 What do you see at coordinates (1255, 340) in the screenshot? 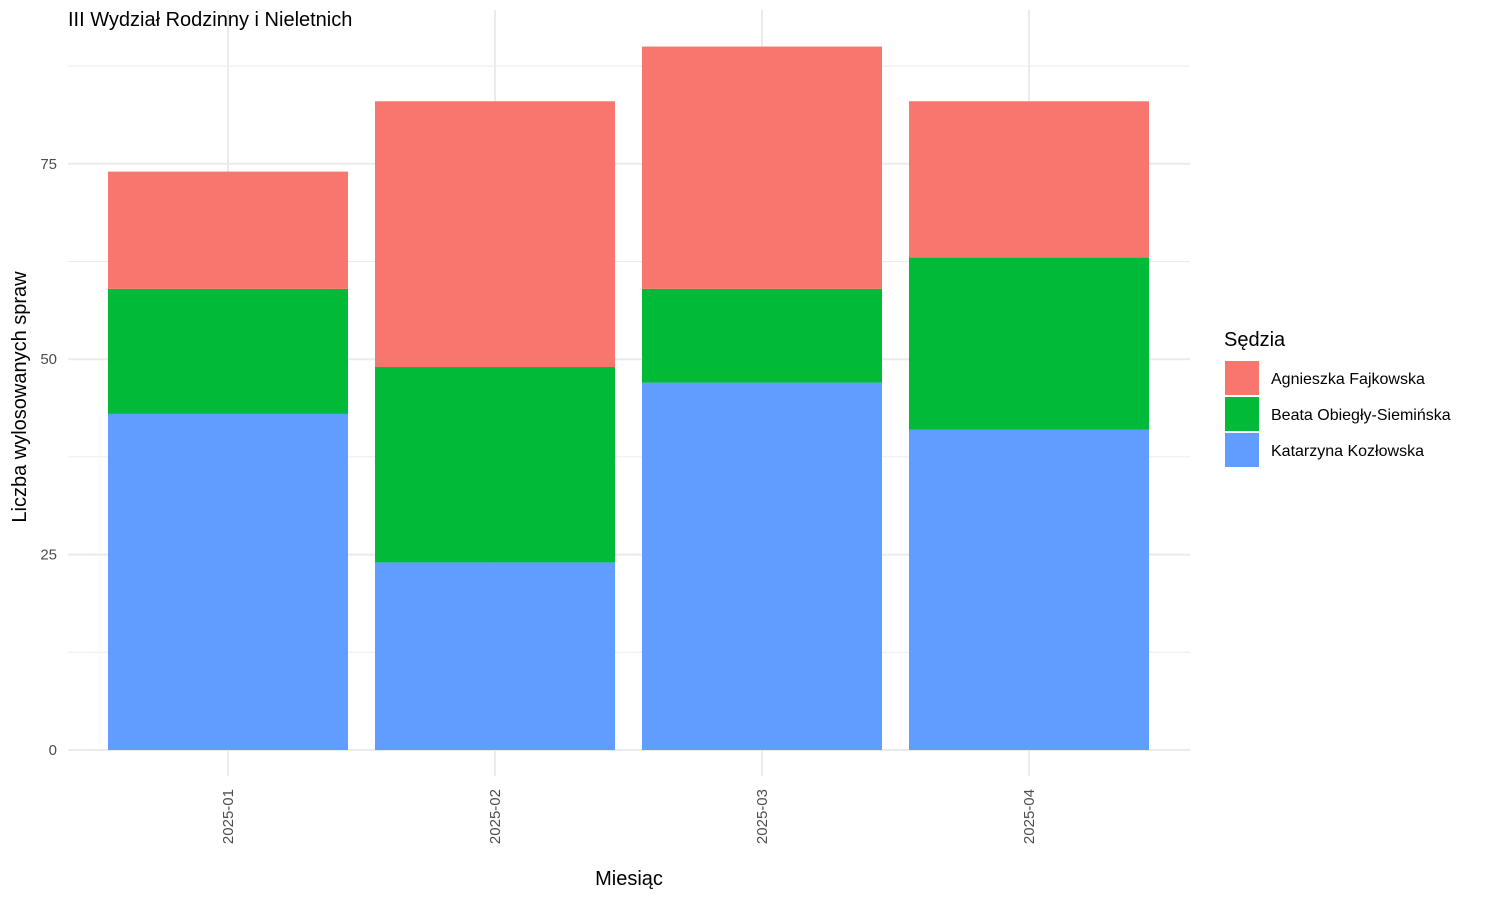
I see `legend-title: Sędzia` at bounding box center [1255, 340].